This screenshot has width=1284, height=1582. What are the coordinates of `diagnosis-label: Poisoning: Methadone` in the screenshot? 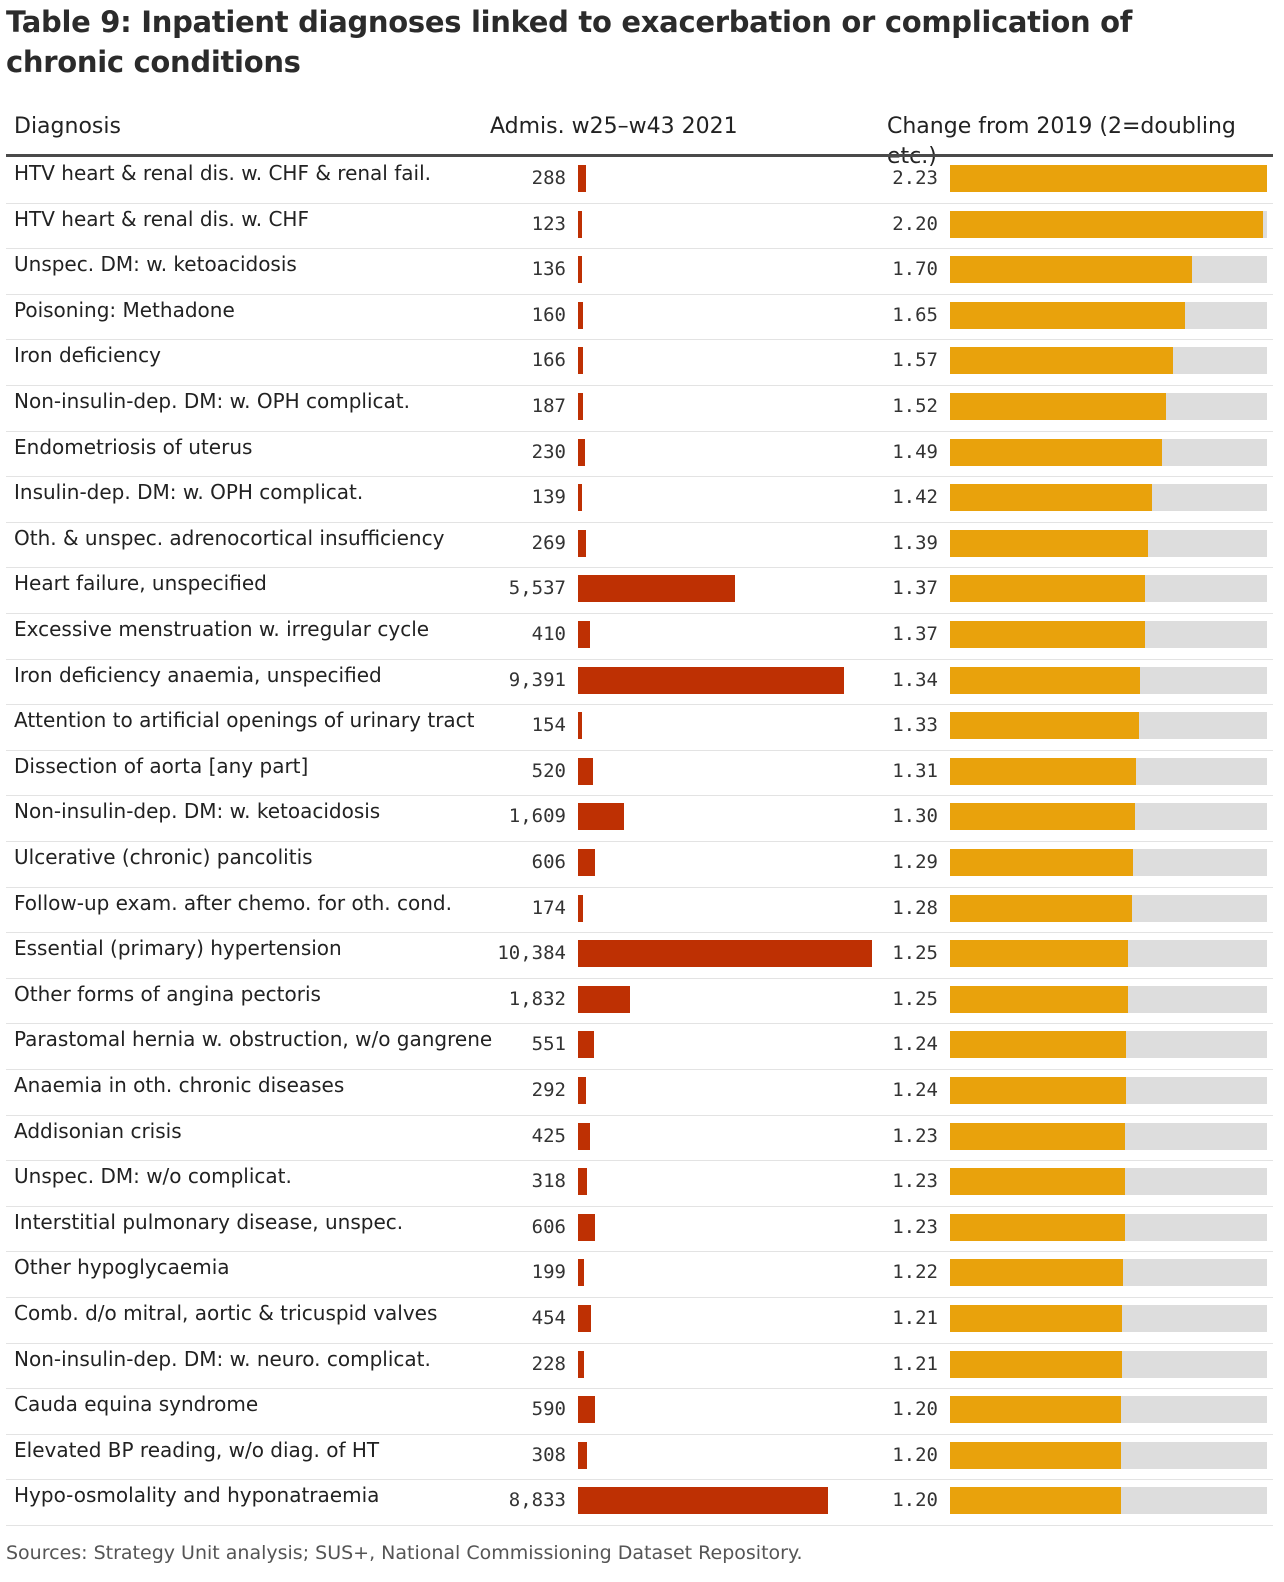 It's located at (124, 309).